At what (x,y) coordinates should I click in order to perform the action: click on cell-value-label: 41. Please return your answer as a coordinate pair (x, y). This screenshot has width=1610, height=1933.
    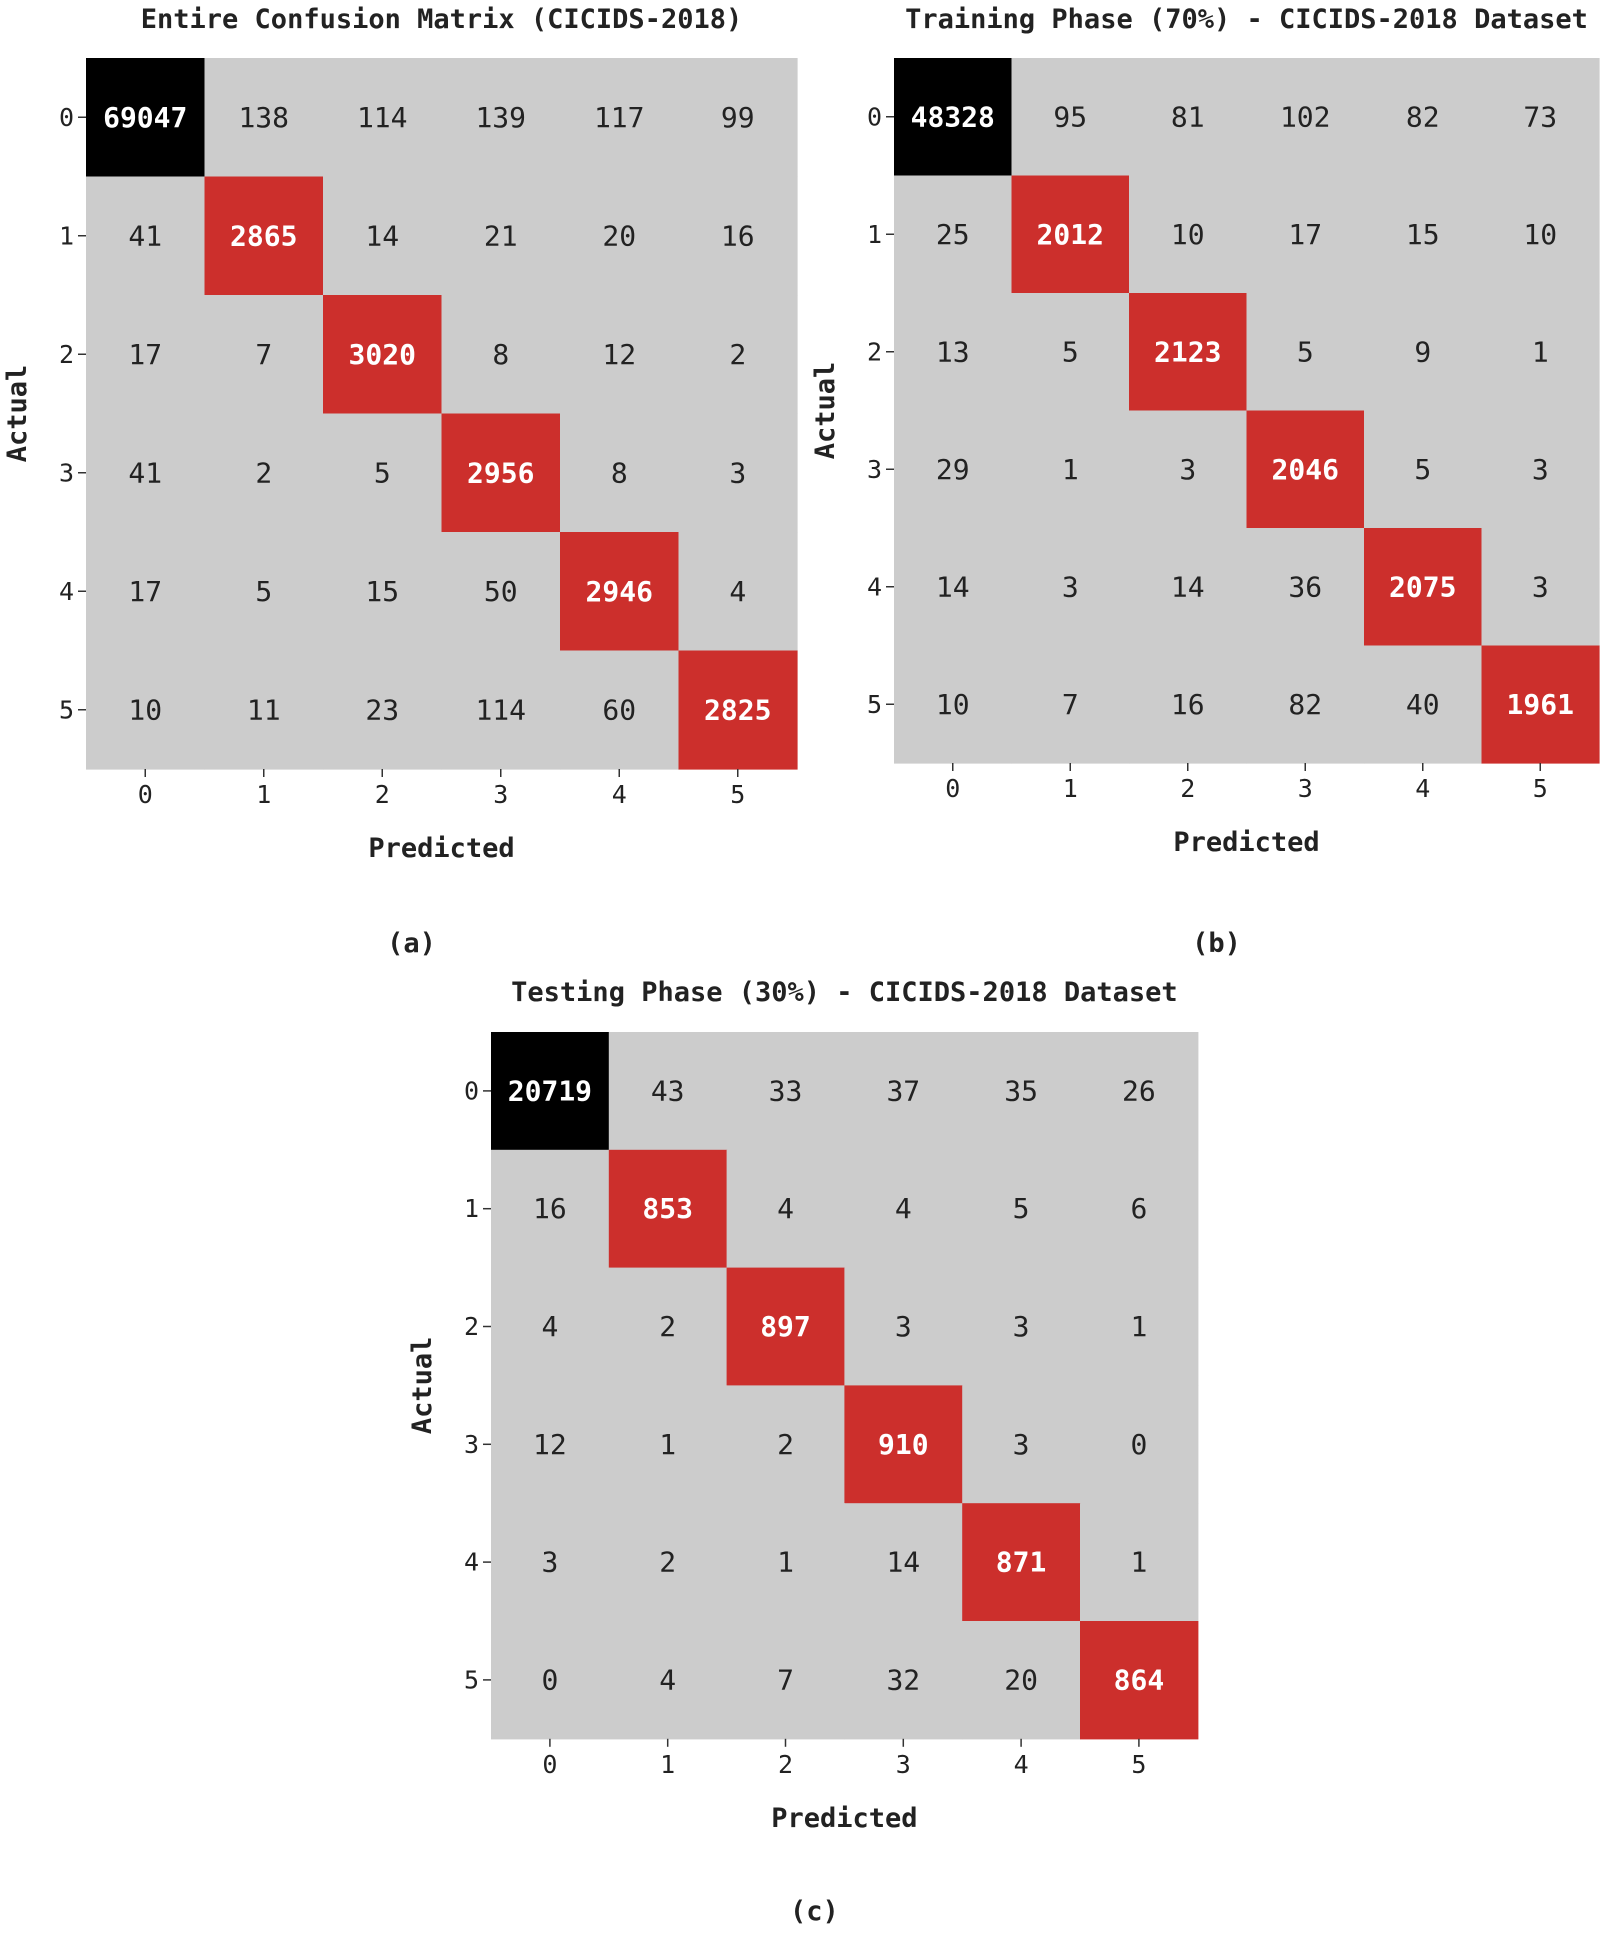
    Looking at the image, I should click on (145, 472).